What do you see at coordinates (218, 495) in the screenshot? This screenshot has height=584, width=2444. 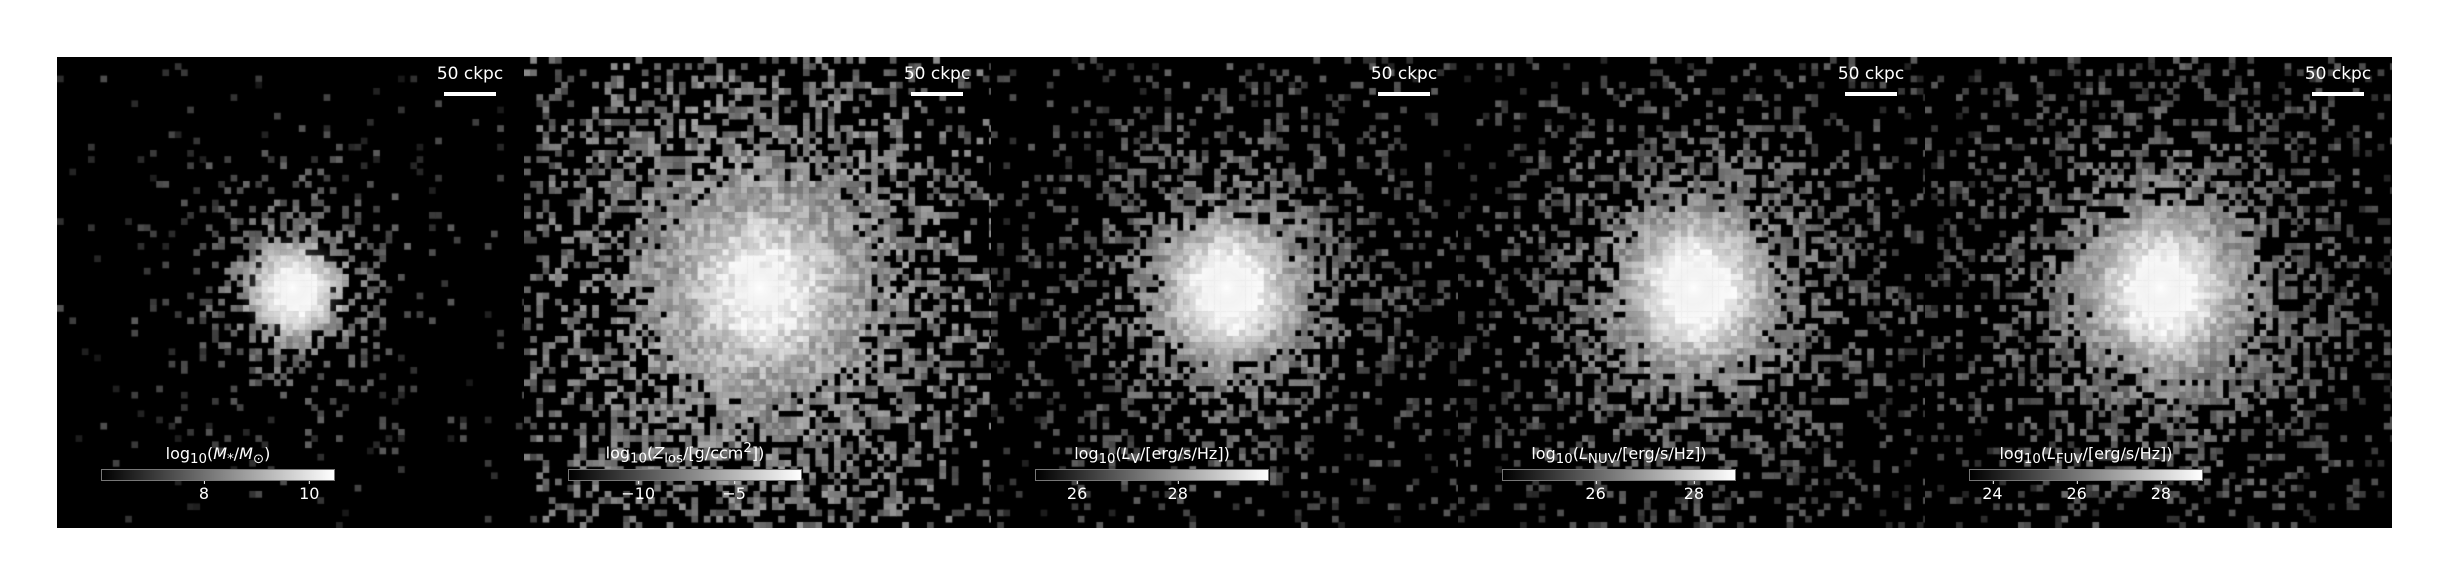 I see `colorbar-ticks: 8 10` at bounding box center [218, 495].